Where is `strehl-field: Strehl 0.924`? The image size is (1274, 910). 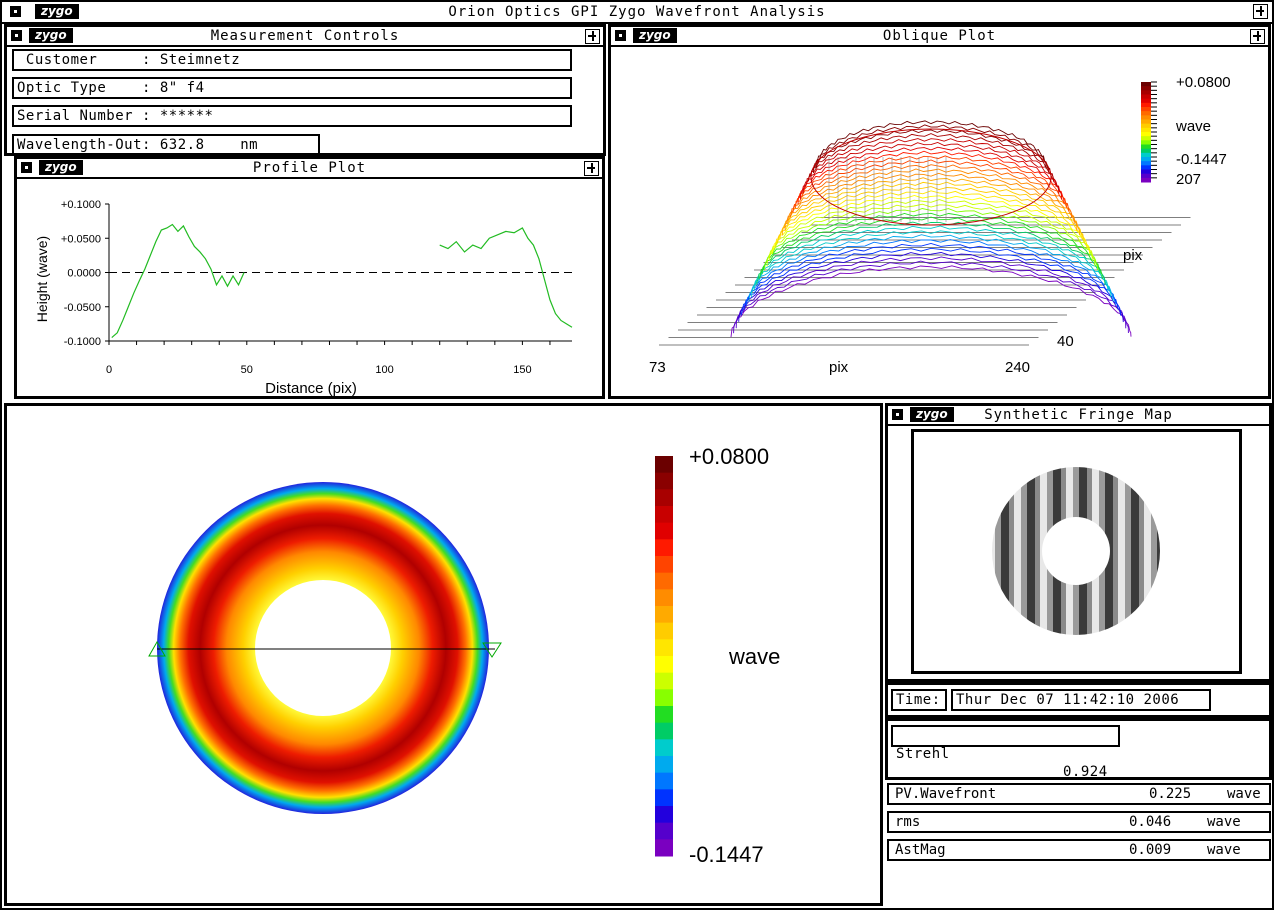 strehl-field: Strehl 0.924 is located at coordinates (1005, 752).